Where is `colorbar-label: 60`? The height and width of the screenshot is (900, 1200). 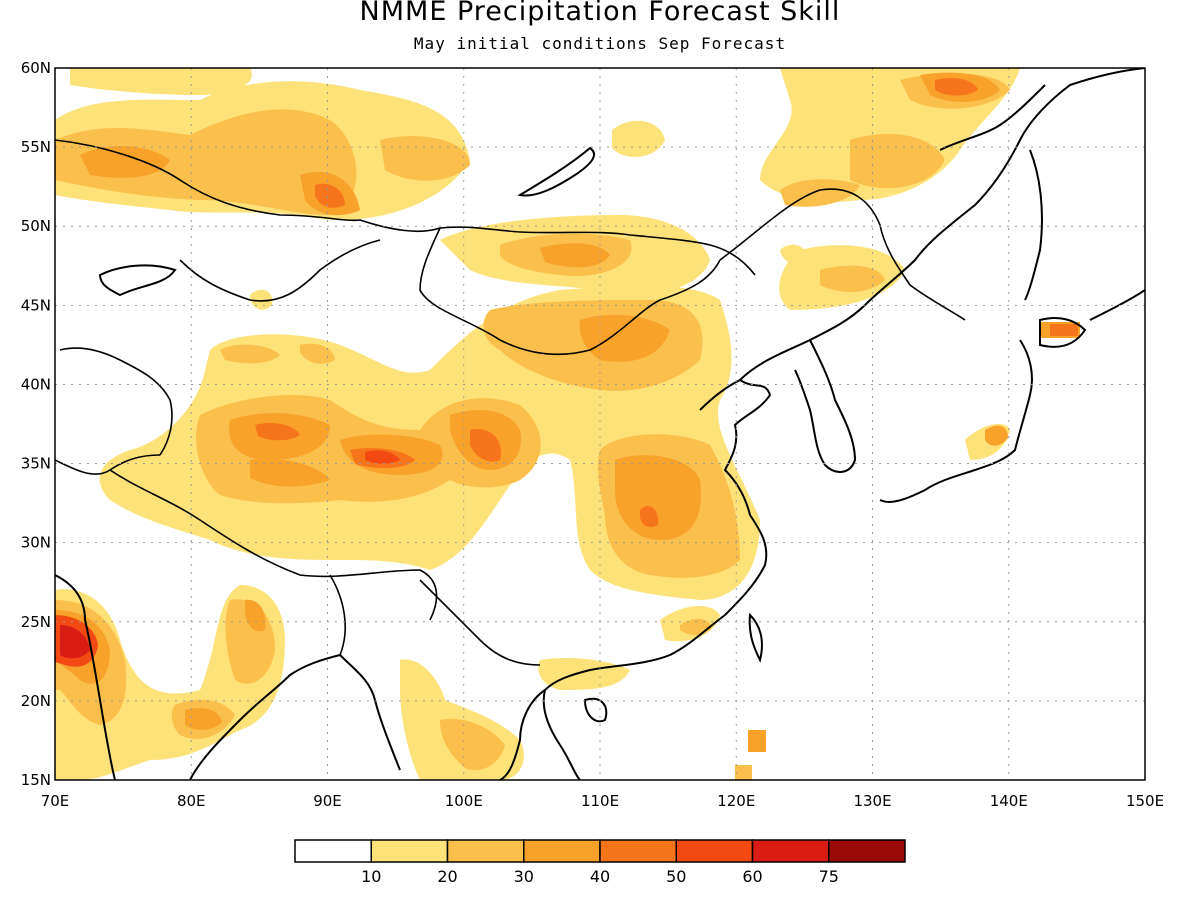 colorbar-label: 60 is located at coordinates (752, 876).